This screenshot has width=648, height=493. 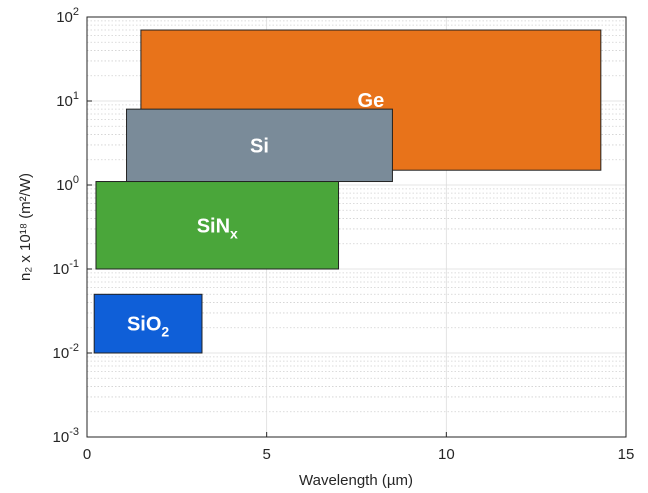 What do you see at coordinates (67, 100) in the screenshot?
I see `y-tick-label: 10¹` at bounding box center [67, 100].